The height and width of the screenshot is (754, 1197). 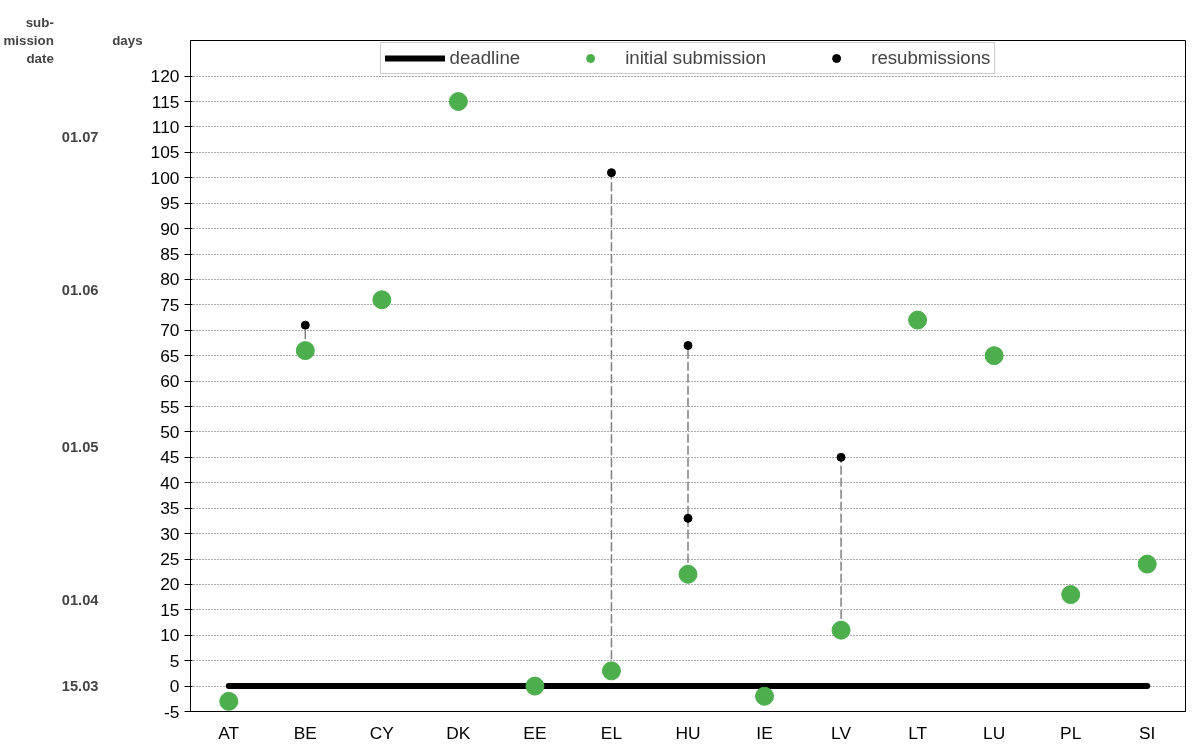 What do you see at coordinates (458, 732) in the screenshot?
I see `x-tick-label: DK` at bounding box center [458, 732].